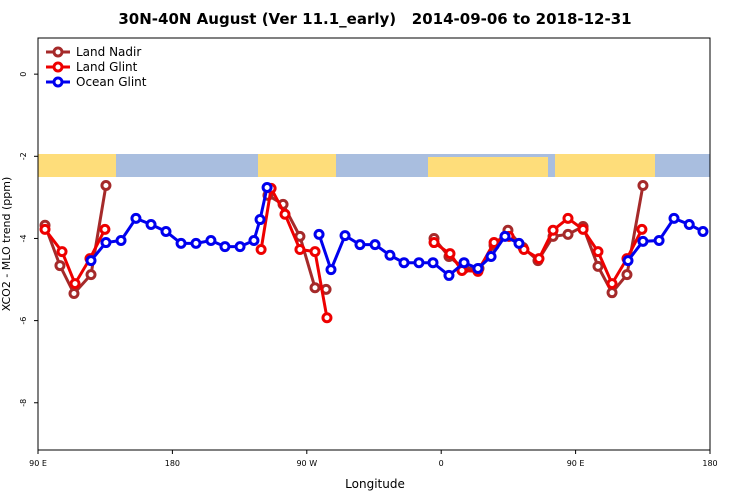 The width and height of the screenshot is (750, 504). Describe the element at coordinates (23, 238) in the screenshot. I see `y-tick-label: -4` at that location.